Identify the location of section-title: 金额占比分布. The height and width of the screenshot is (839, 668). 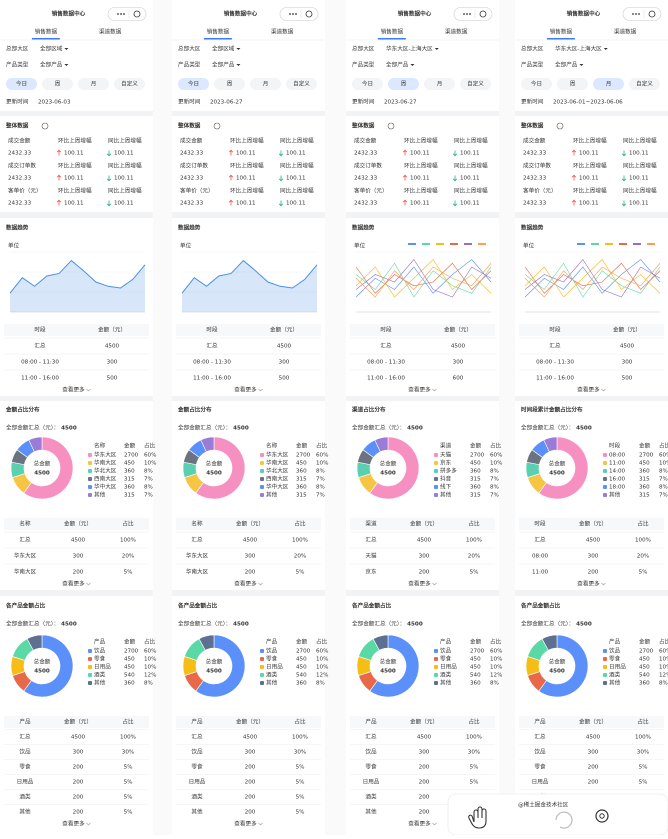
(194, 410).